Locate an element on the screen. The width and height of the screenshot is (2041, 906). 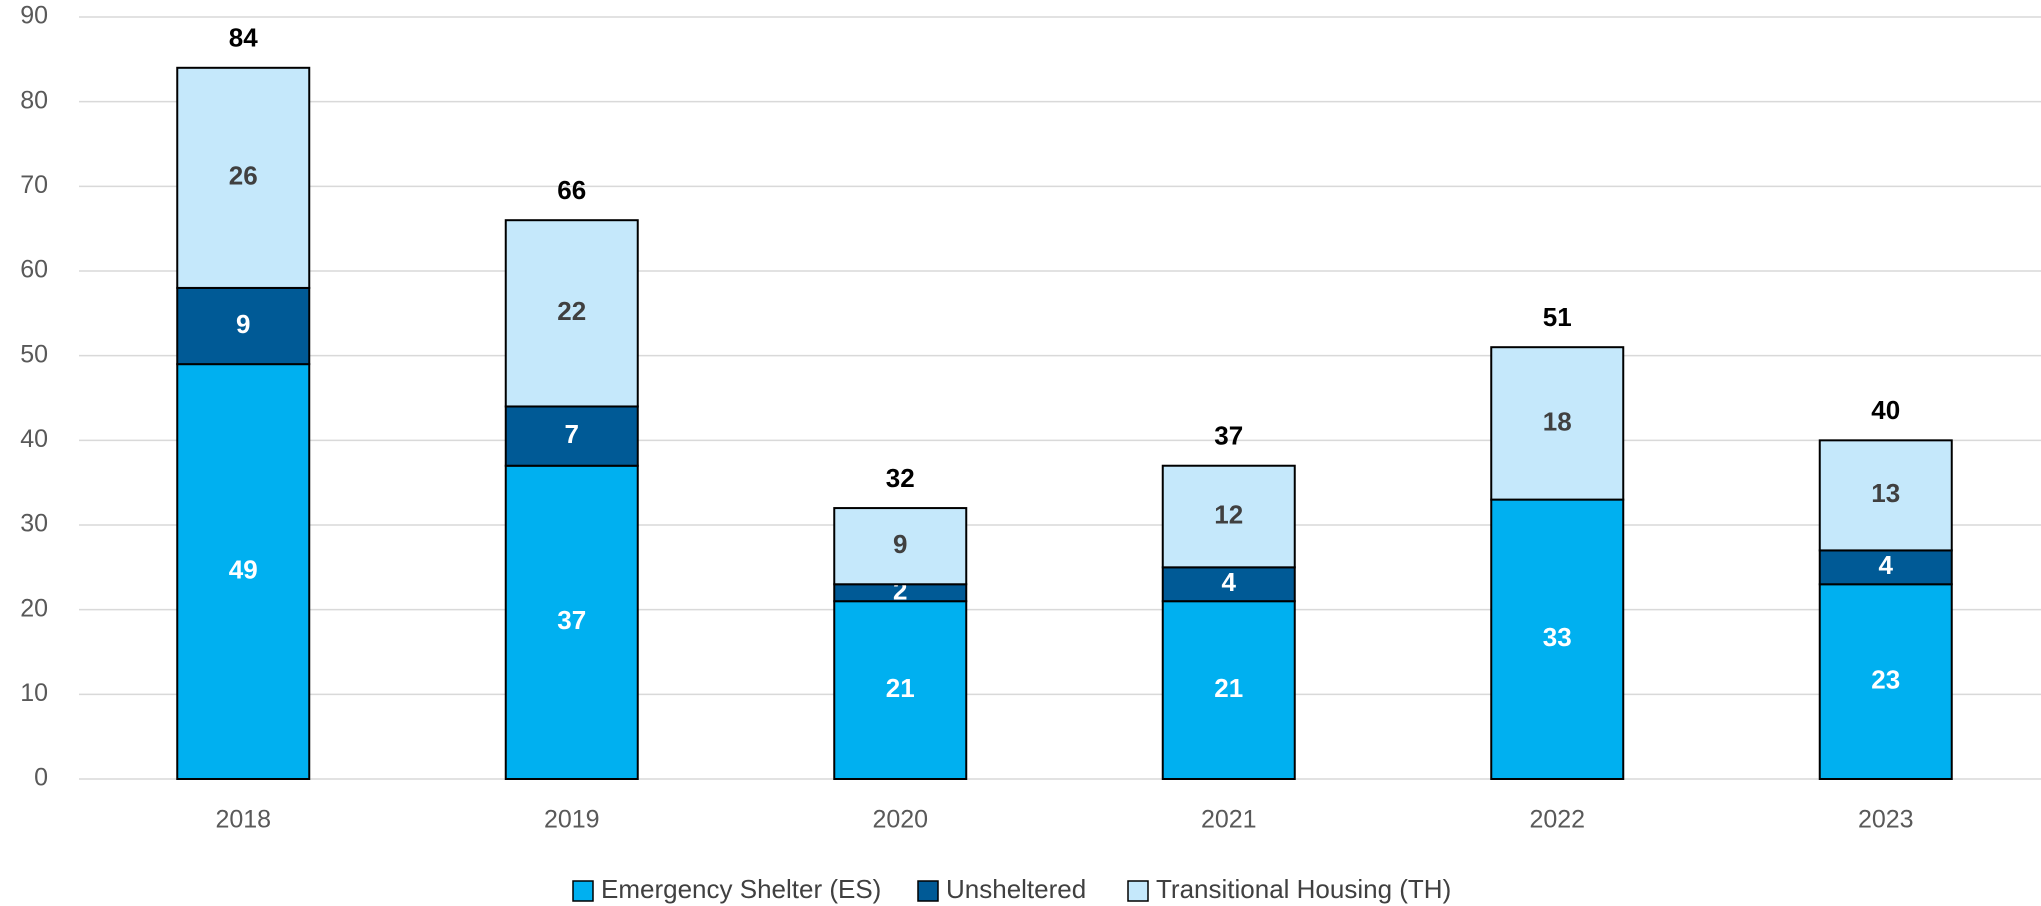
total-label: 66 is located at coordinates (571, 190).